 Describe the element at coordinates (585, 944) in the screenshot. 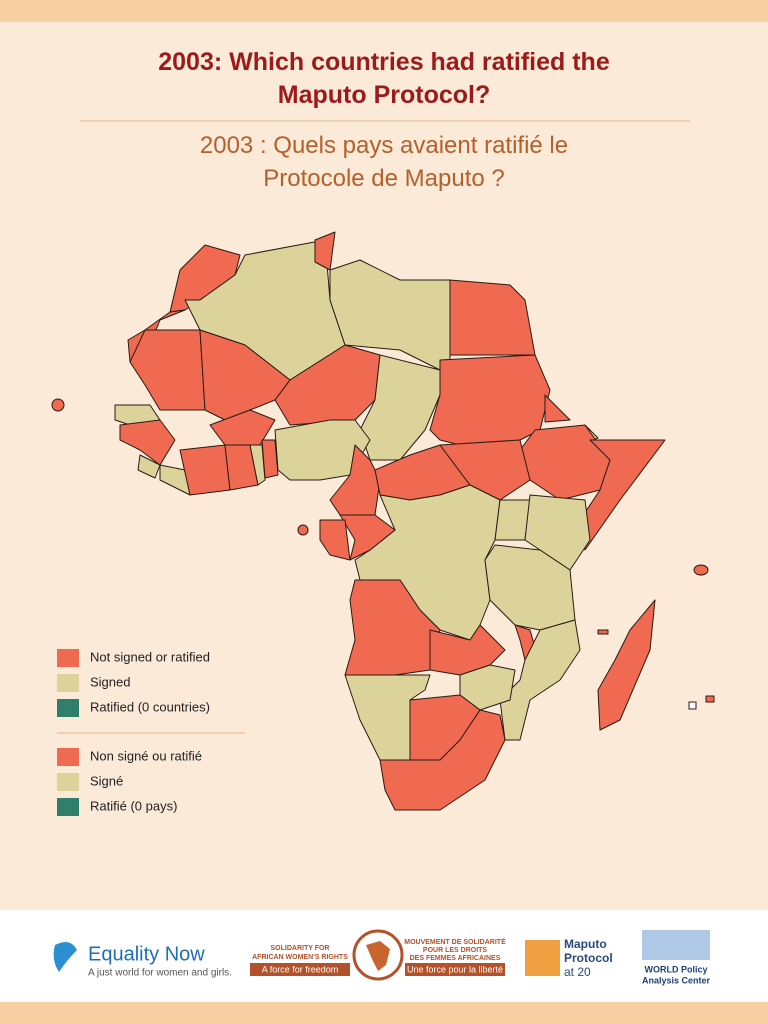

I see `mp20-text: Maputo` at that location.